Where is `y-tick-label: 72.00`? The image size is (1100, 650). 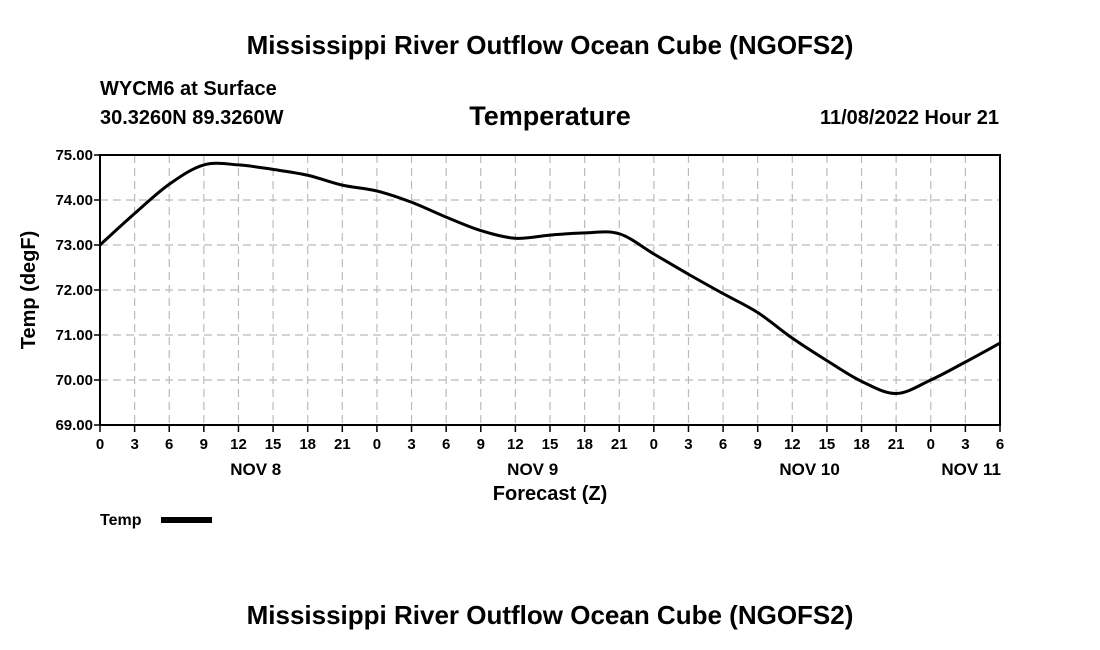 y-tick-label: 72.00 is located at coordinates (74, 290).